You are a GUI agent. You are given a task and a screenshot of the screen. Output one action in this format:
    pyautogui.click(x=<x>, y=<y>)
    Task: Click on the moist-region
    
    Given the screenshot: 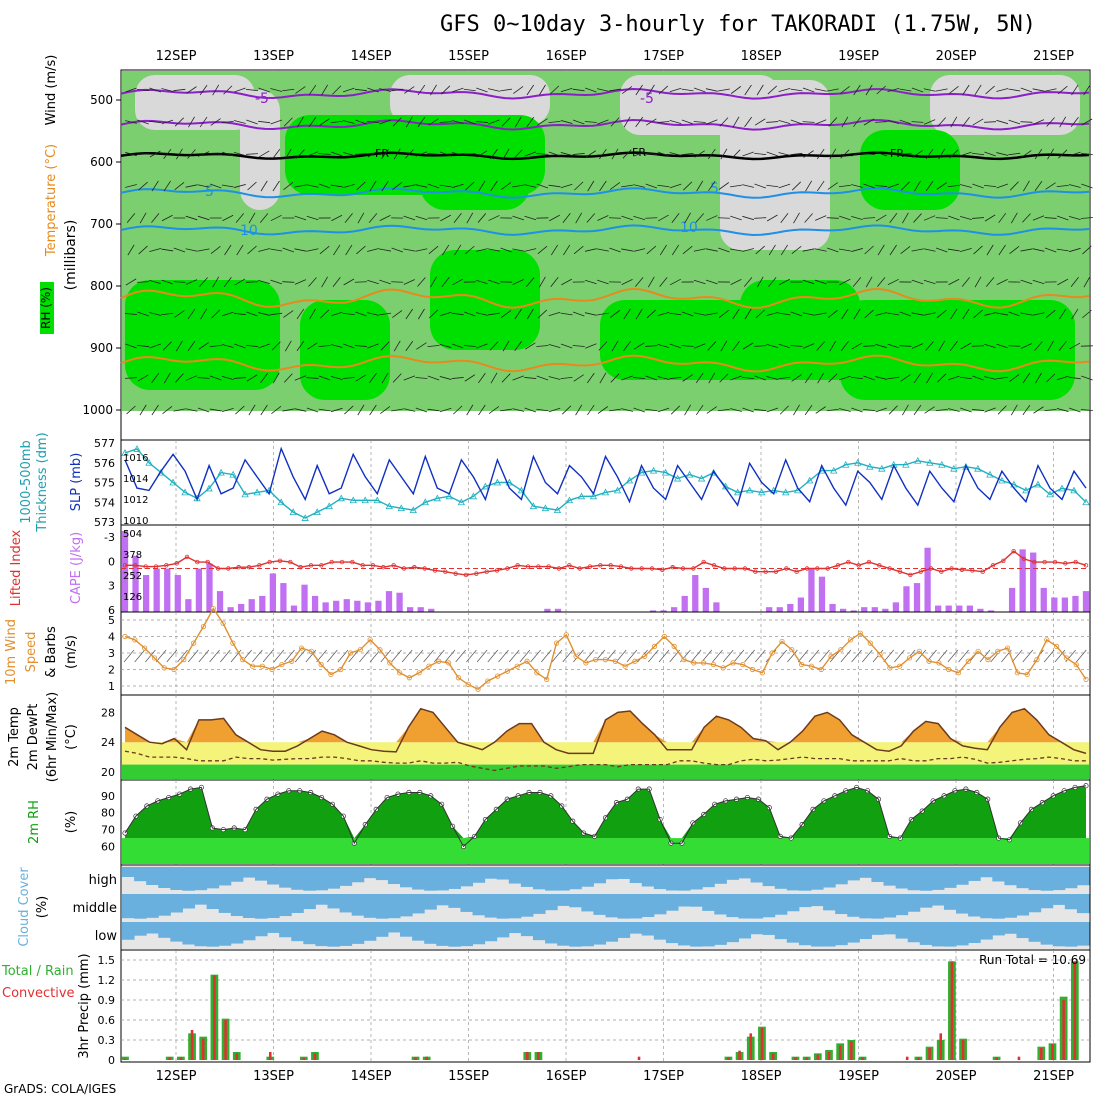 What is the action you would take?
    pyautogui.click(x=690, y=340)
    